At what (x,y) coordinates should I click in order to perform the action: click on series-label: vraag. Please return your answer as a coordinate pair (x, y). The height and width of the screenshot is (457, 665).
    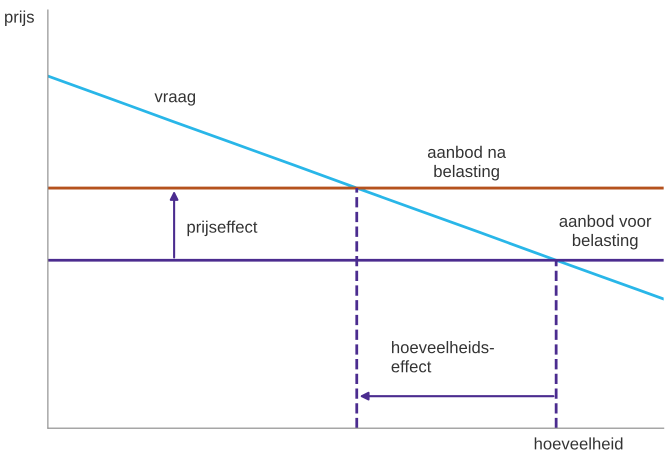
    Looking at the image, I should click on (175, 99).